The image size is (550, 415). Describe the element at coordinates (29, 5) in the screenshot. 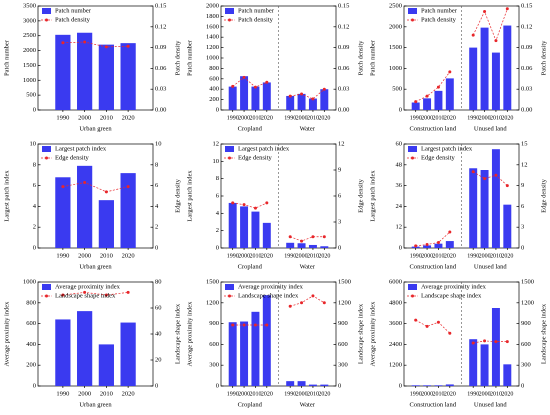

I see `y-tick-label: 3500` at that location.